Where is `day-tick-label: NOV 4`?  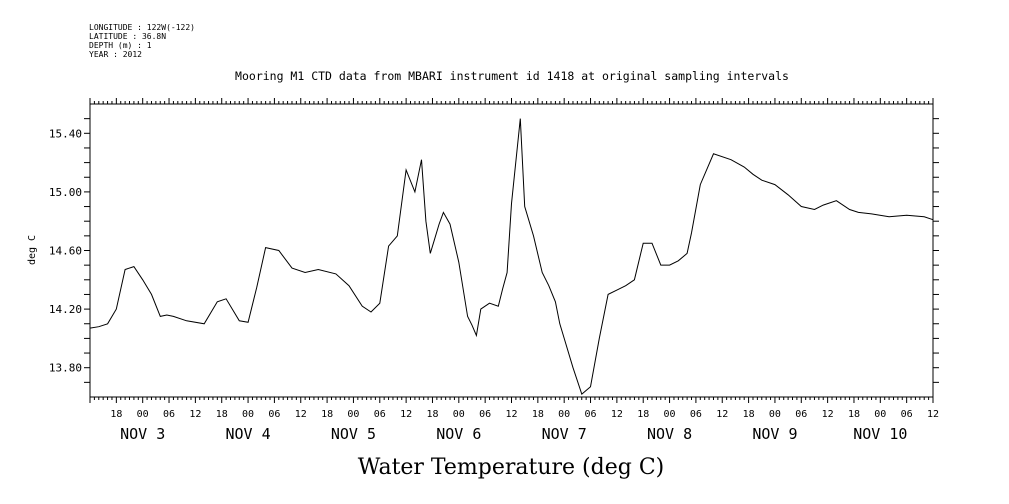 day-tick-label: NOV 4 is located at coordinates (247, 434).